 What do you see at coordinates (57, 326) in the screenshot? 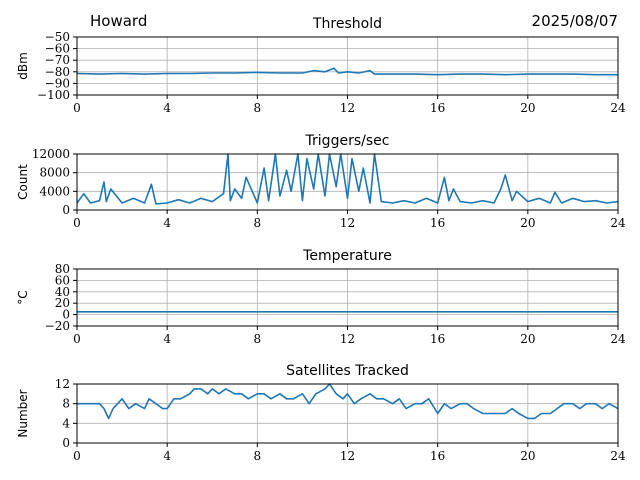
I see `y-tick-label: −20` at bounding box center [57, 326].